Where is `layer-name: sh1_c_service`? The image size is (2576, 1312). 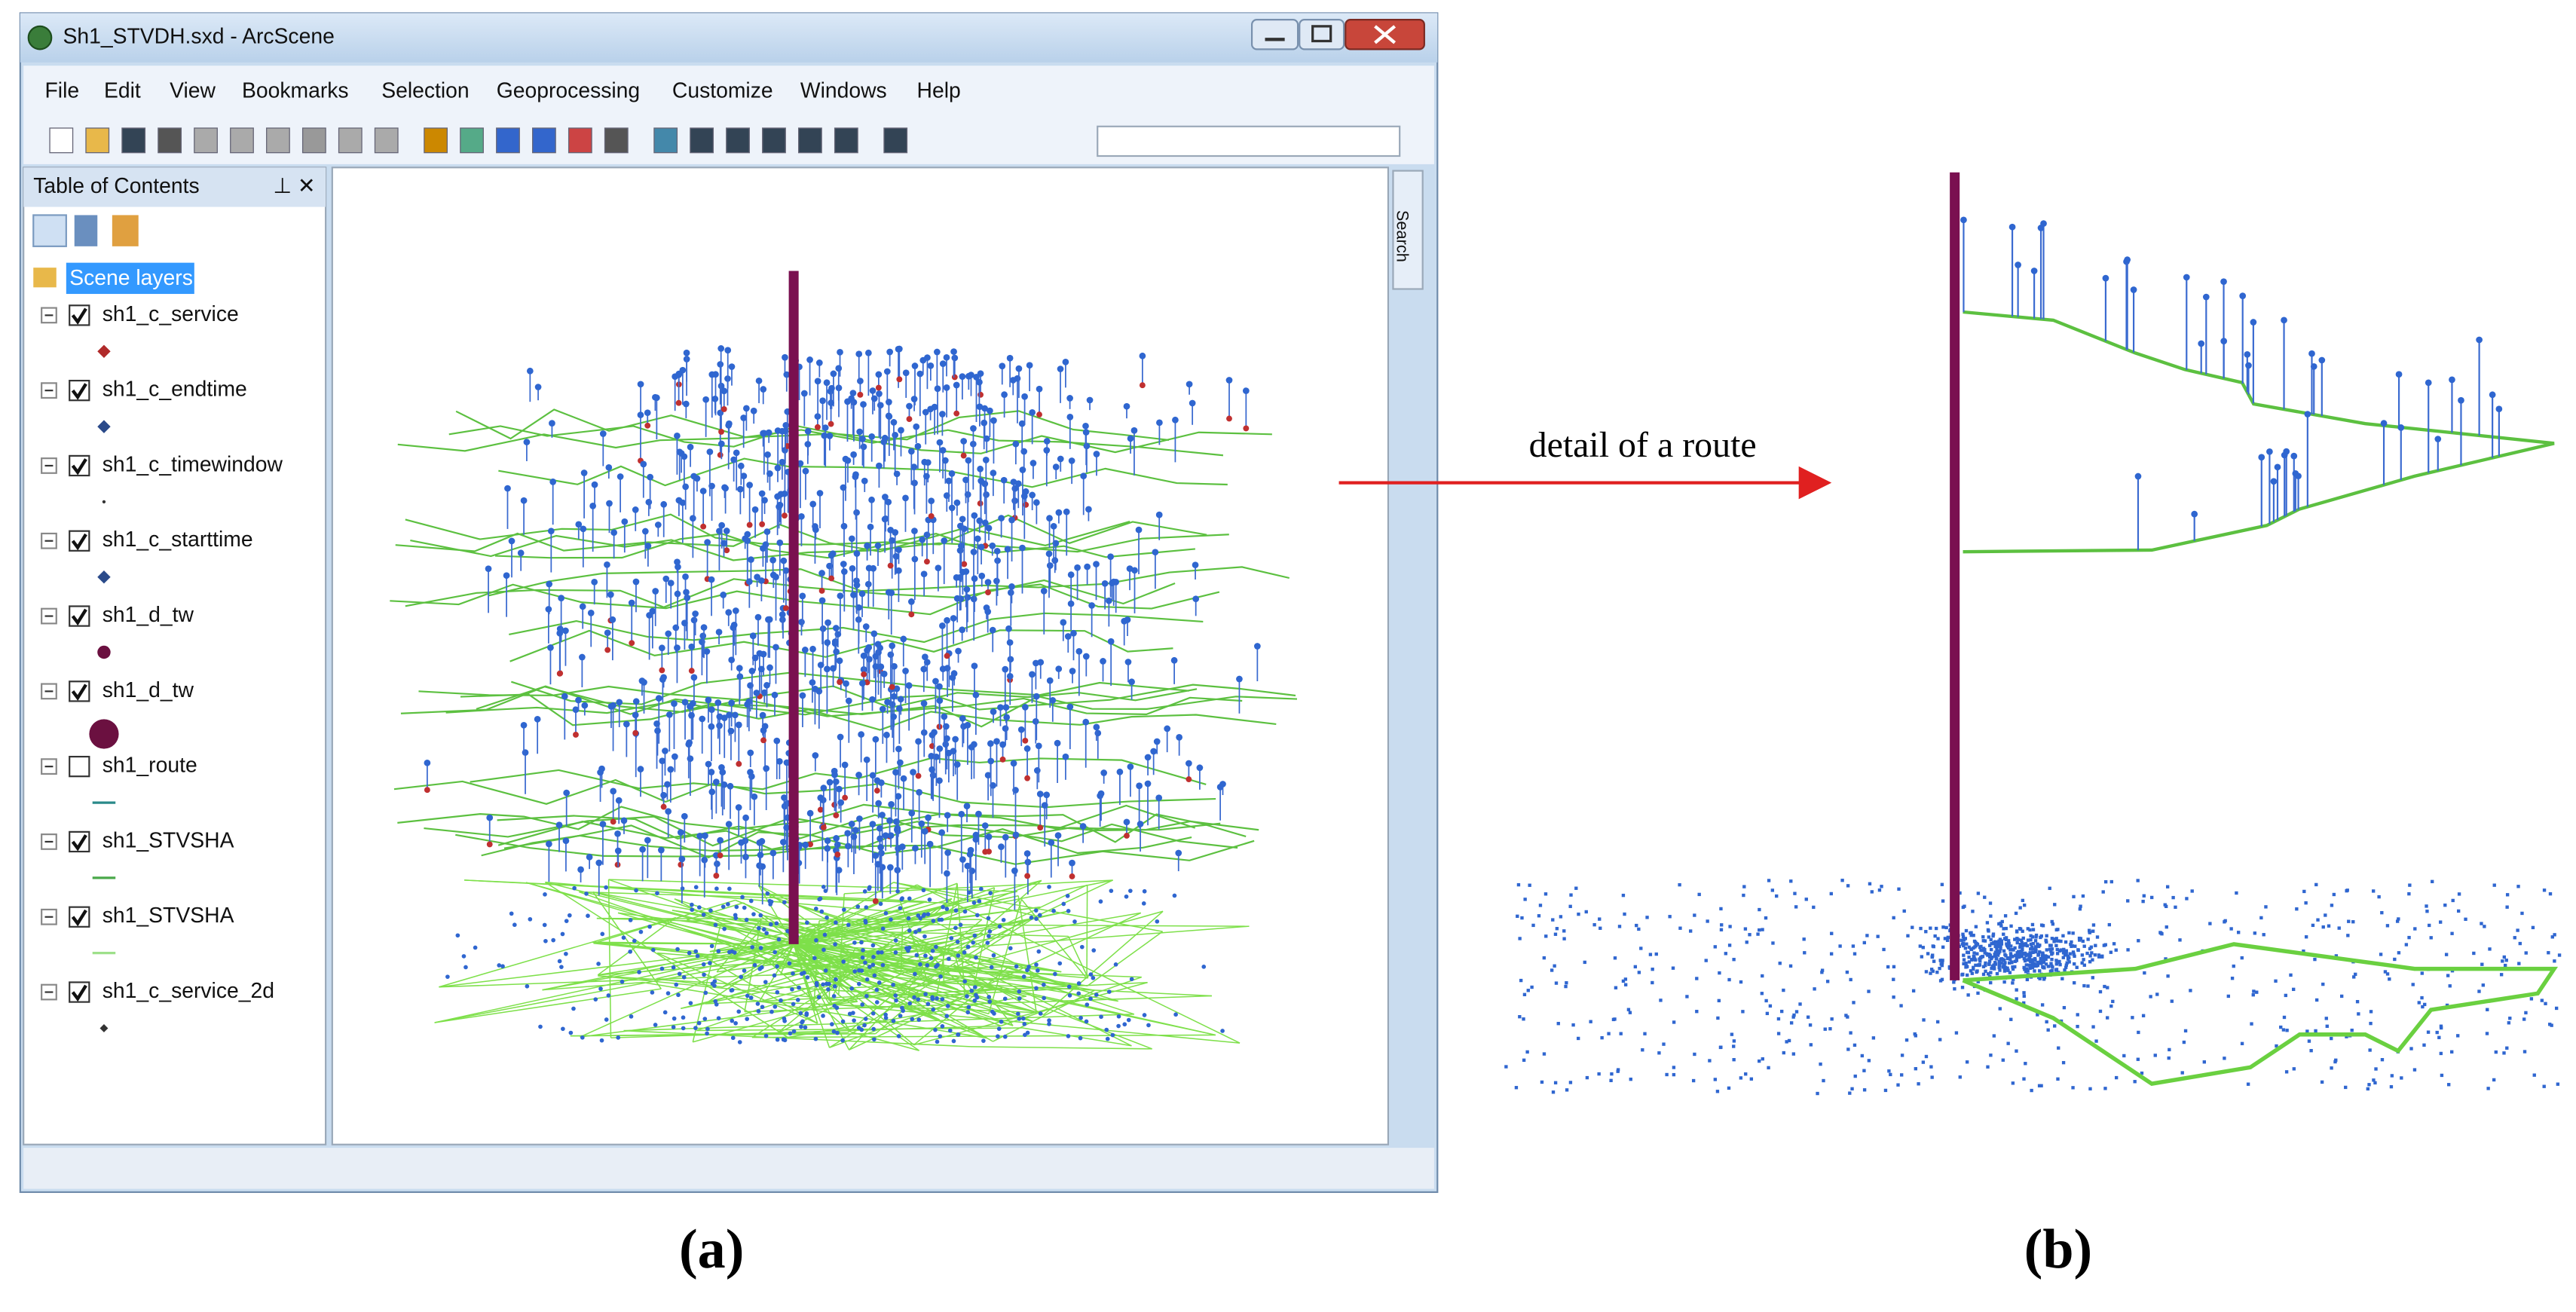
layer-name: sh1_c_service is located at coordinates (171, 314).